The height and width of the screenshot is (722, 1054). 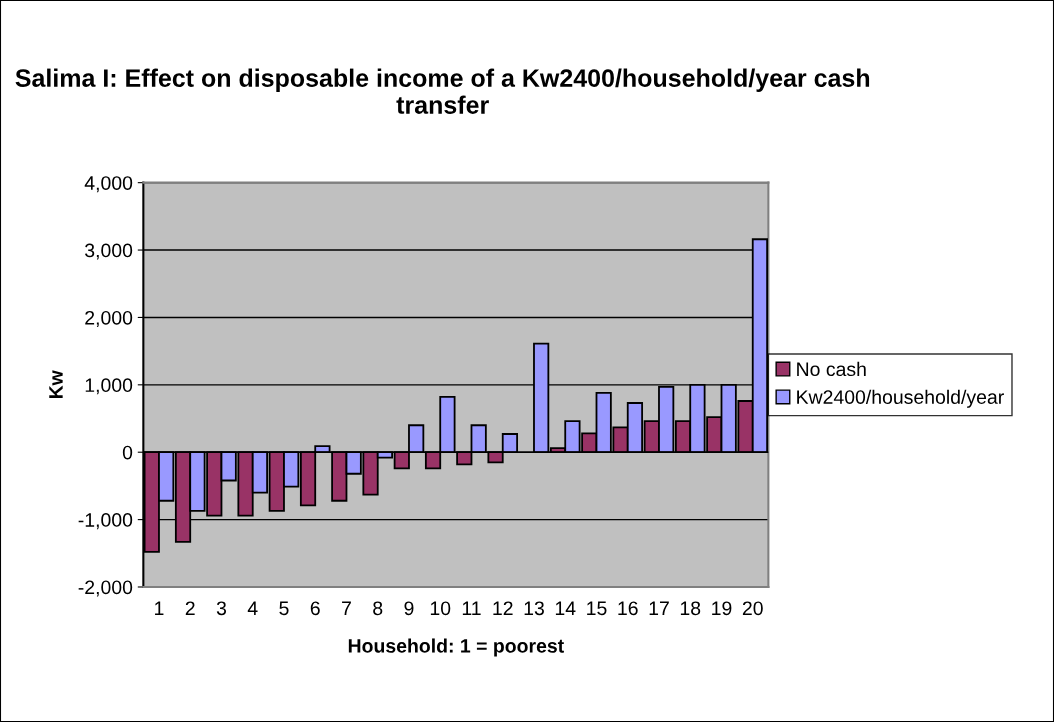 What do you see at coordinates (409, 608) in the screenshot?
I see `x-tick-label: 9` at bounding box center [409, 608].